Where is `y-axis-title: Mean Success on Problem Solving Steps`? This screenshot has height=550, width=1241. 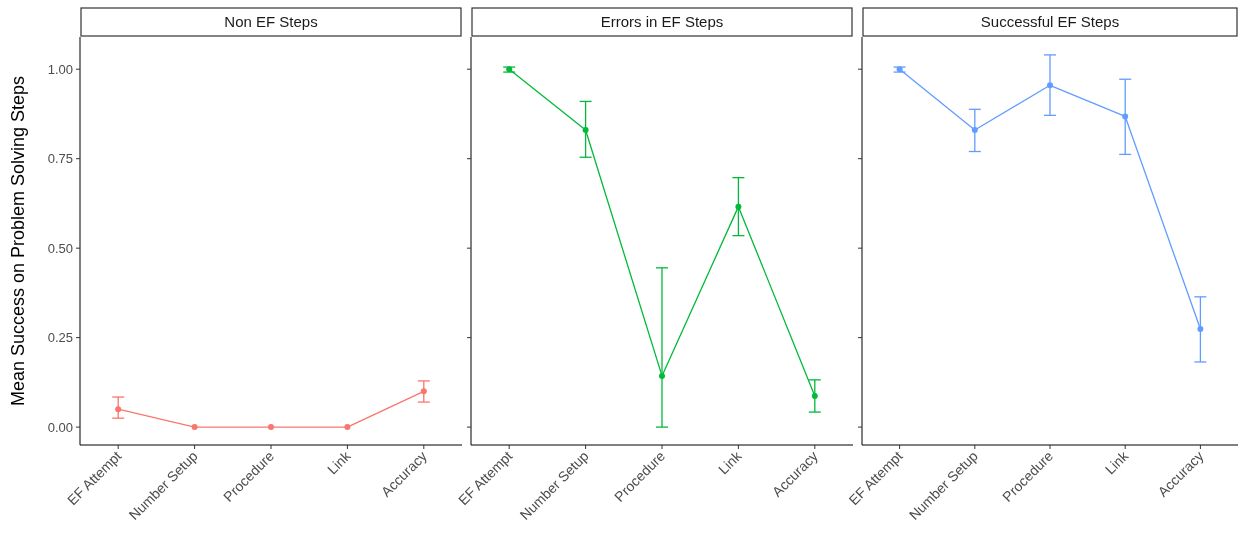
y-axis-title: Mean Success on Problem Solving Steps is located at coordinates (18, 241).